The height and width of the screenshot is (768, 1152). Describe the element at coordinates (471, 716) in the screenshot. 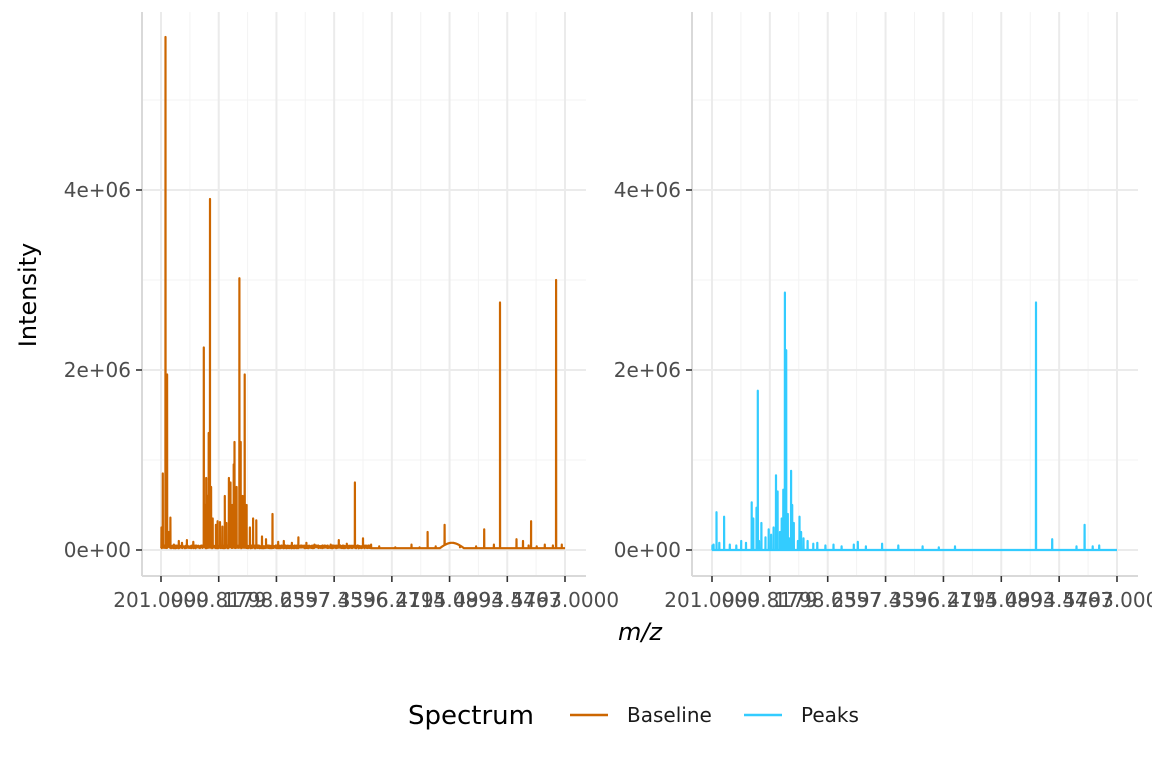

I see `legend-title: Spectrum` at that location.